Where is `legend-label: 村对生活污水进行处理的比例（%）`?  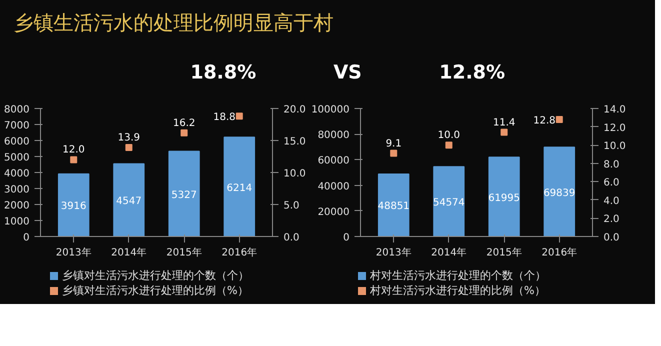 legend-label: 村对生活污水进行处理的比例（%） is located at coordinates (458, 290).